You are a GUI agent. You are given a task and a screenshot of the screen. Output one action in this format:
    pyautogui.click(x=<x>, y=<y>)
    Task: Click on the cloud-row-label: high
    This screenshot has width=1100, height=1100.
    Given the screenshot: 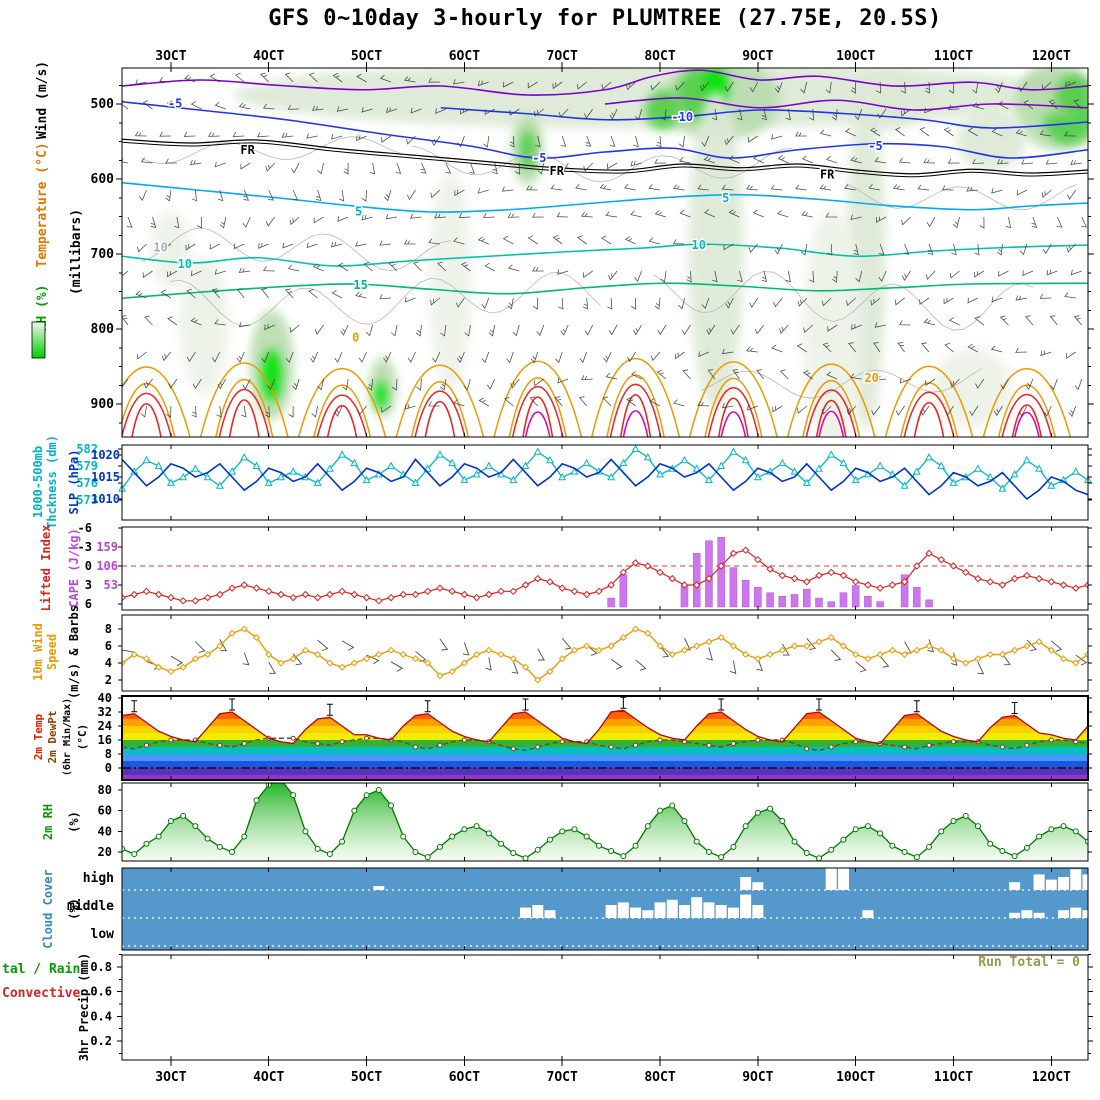 What is the action you would take?
    pyautogui.click(x=98, y=878)
    